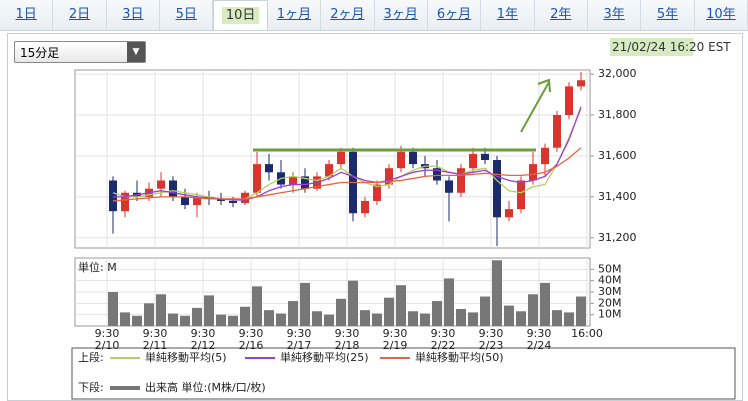 This screenshot has height=401, width=748. What do you see at coordinates (251, 345) in the screenshot?
I see `x-tick-label: 2/16` at bounding box center [251, 345].